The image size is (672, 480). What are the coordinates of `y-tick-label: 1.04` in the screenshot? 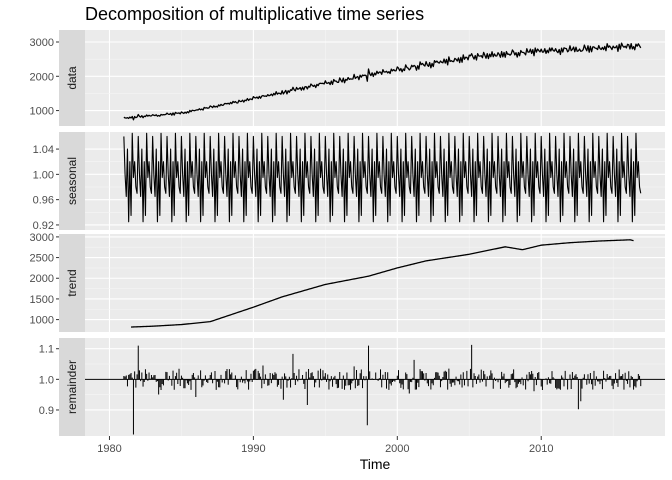 It's located at (43, 150).